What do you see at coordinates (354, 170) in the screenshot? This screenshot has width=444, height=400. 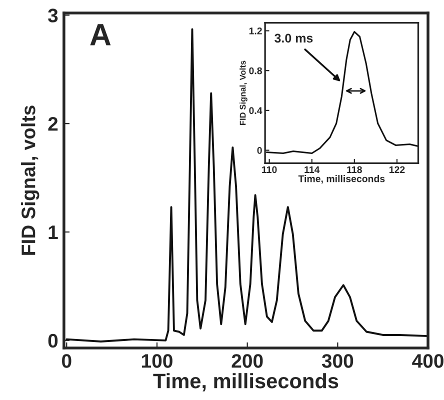 I see `x-tick-label: 118` at bounding box center [354, 170].